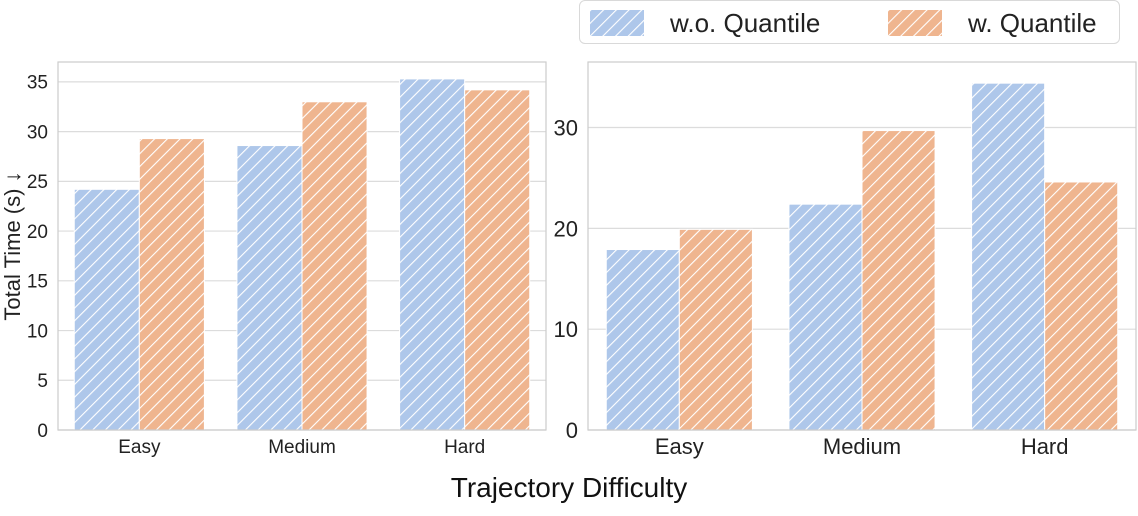 The height and width of the screenshot is (516, 1138). Describe the element at coordinates (37, 83) in the screenshot. I see `y-tick-label: 35` at that location.